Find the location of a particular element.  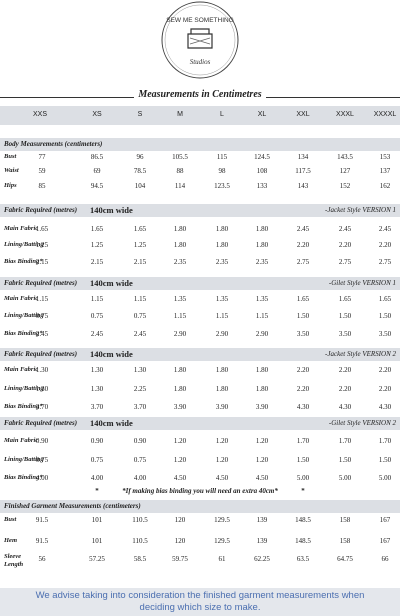

heading: Measurements in Centimetres is located at coordinates (200, 94).